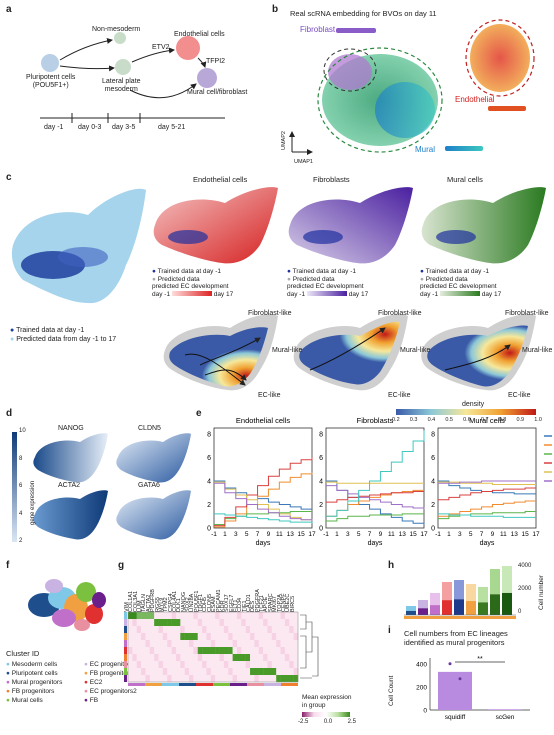  Describe the element at coordinates (287, 350) in the screenshot. I see `c-density-mural-like-1: Mural-like` at that location.